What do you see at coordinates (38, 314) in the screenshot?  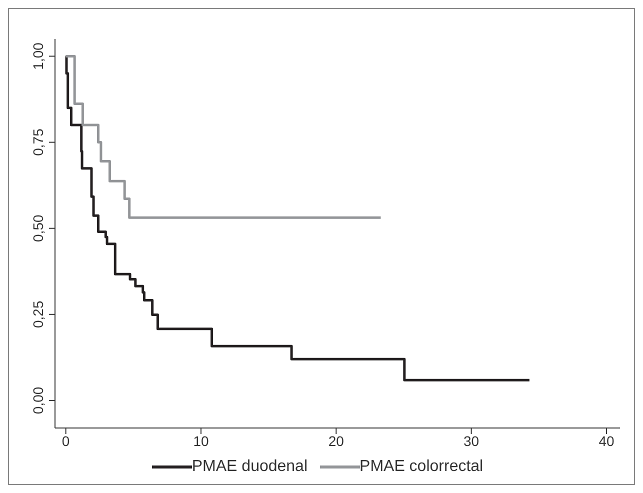 I see `y-tick-label: 0,25` at bounding box center [38, 314].